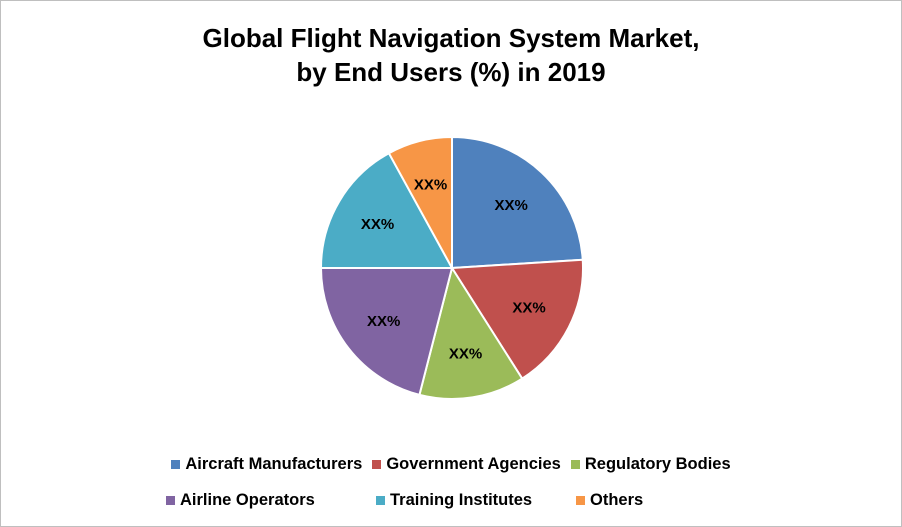  What do you see at coordinates (617, 499) in the screenshot?
I see `legend-label: Others` at bounding box center [617, 499].